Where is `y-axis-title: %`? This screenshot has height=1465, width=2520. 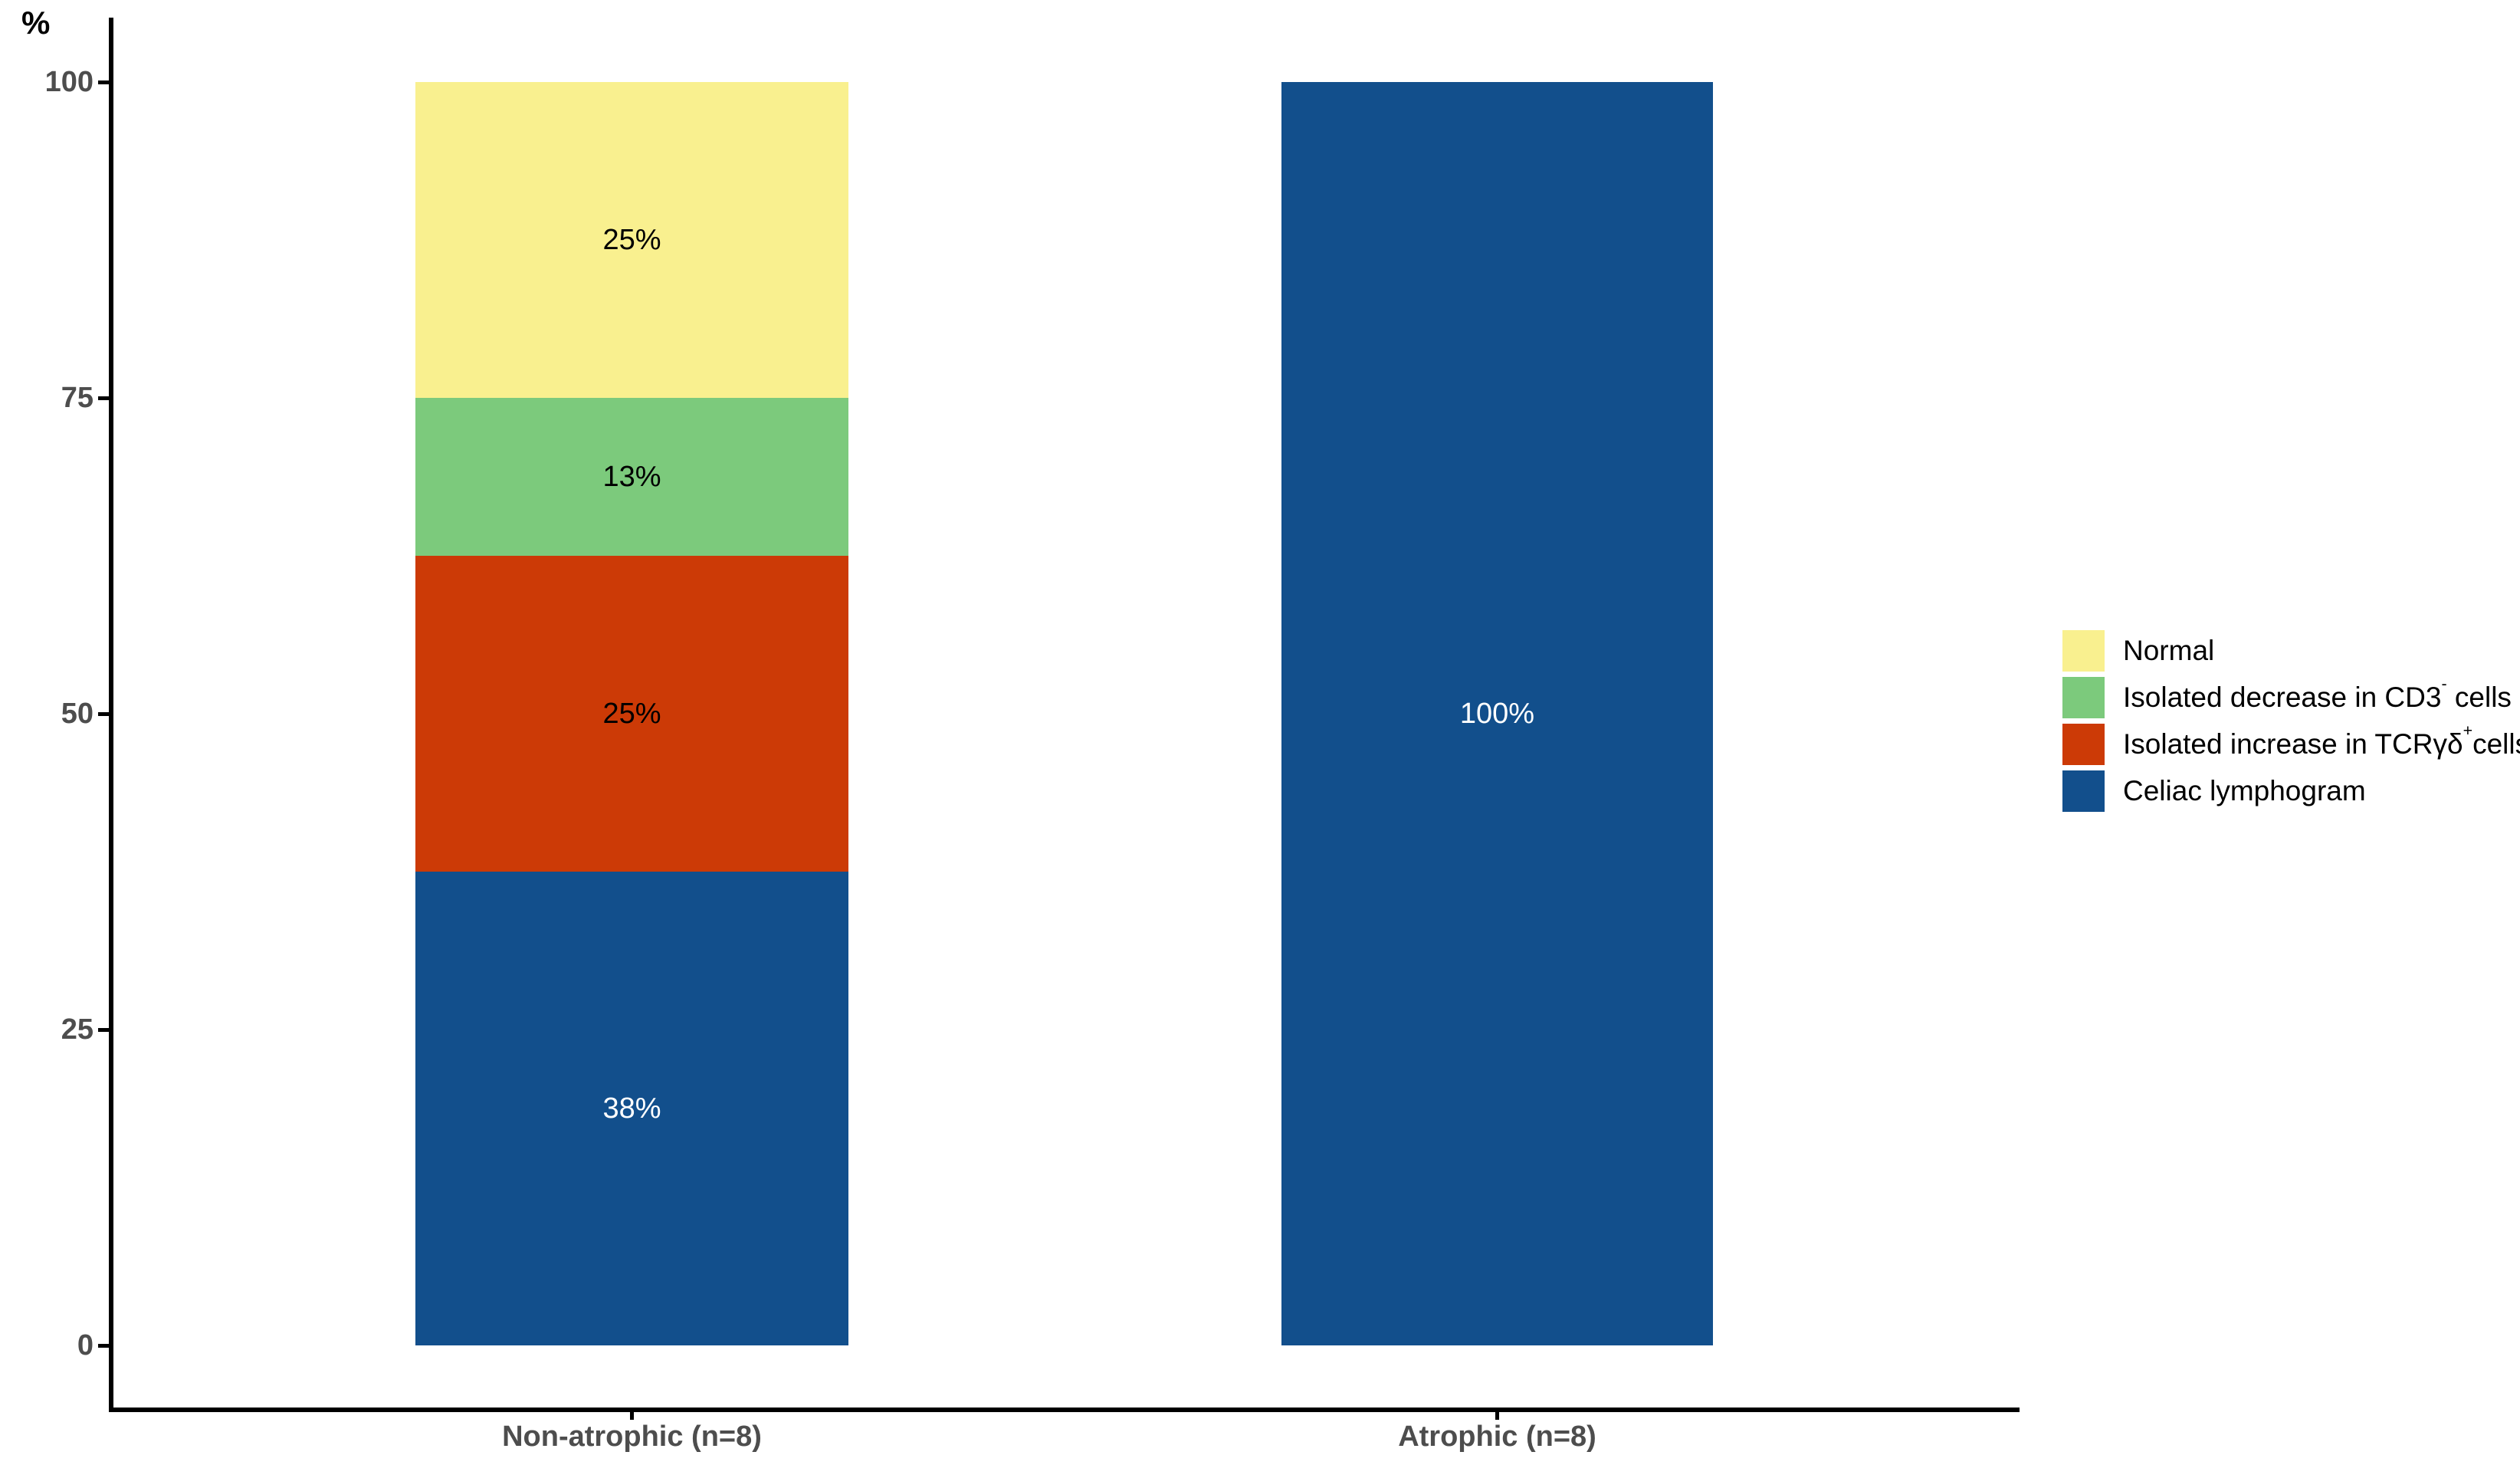
y-axis-title: % is located at coordinates (36, 23).